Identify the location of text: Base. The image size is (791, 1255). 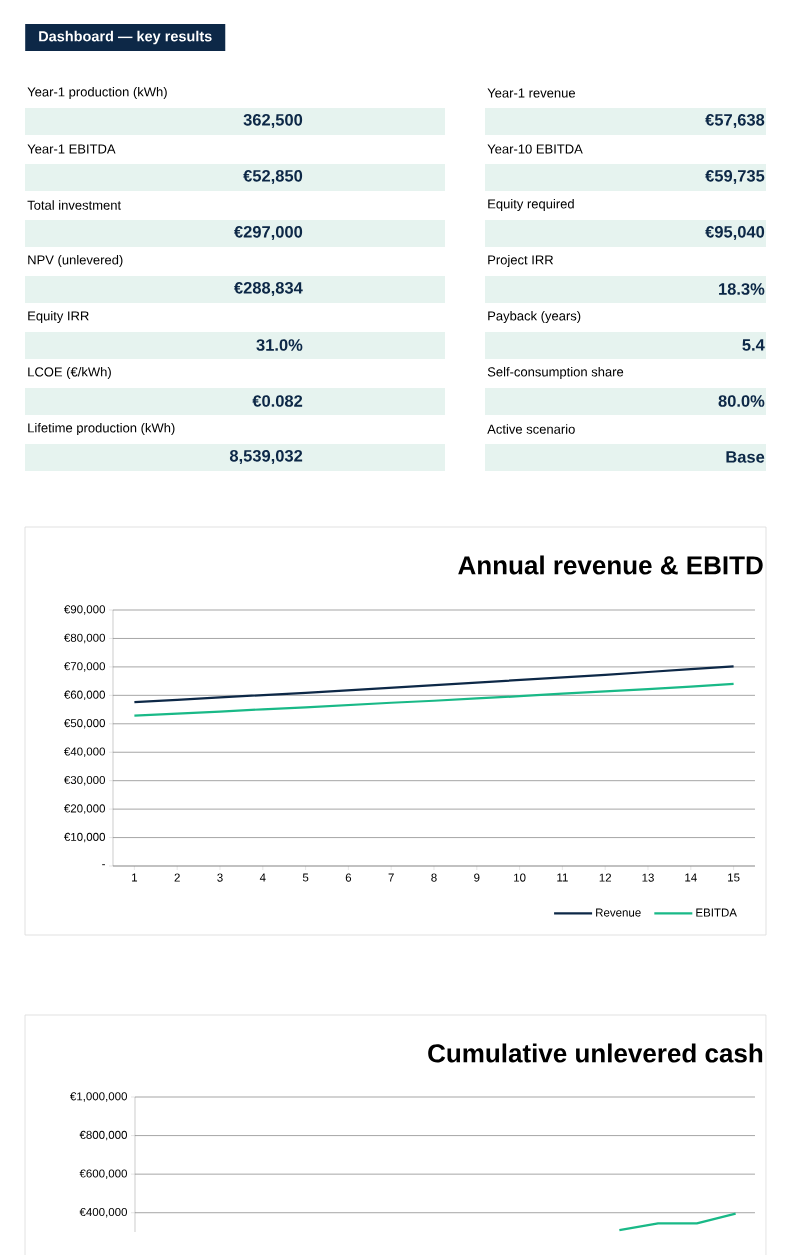
(745, 457).